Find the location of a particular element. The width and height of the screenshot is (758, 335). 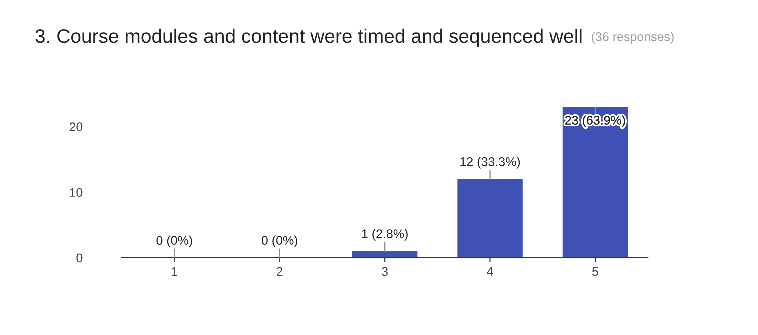

data-label: 12 (33.3%) is located at coordinates (490, 163).